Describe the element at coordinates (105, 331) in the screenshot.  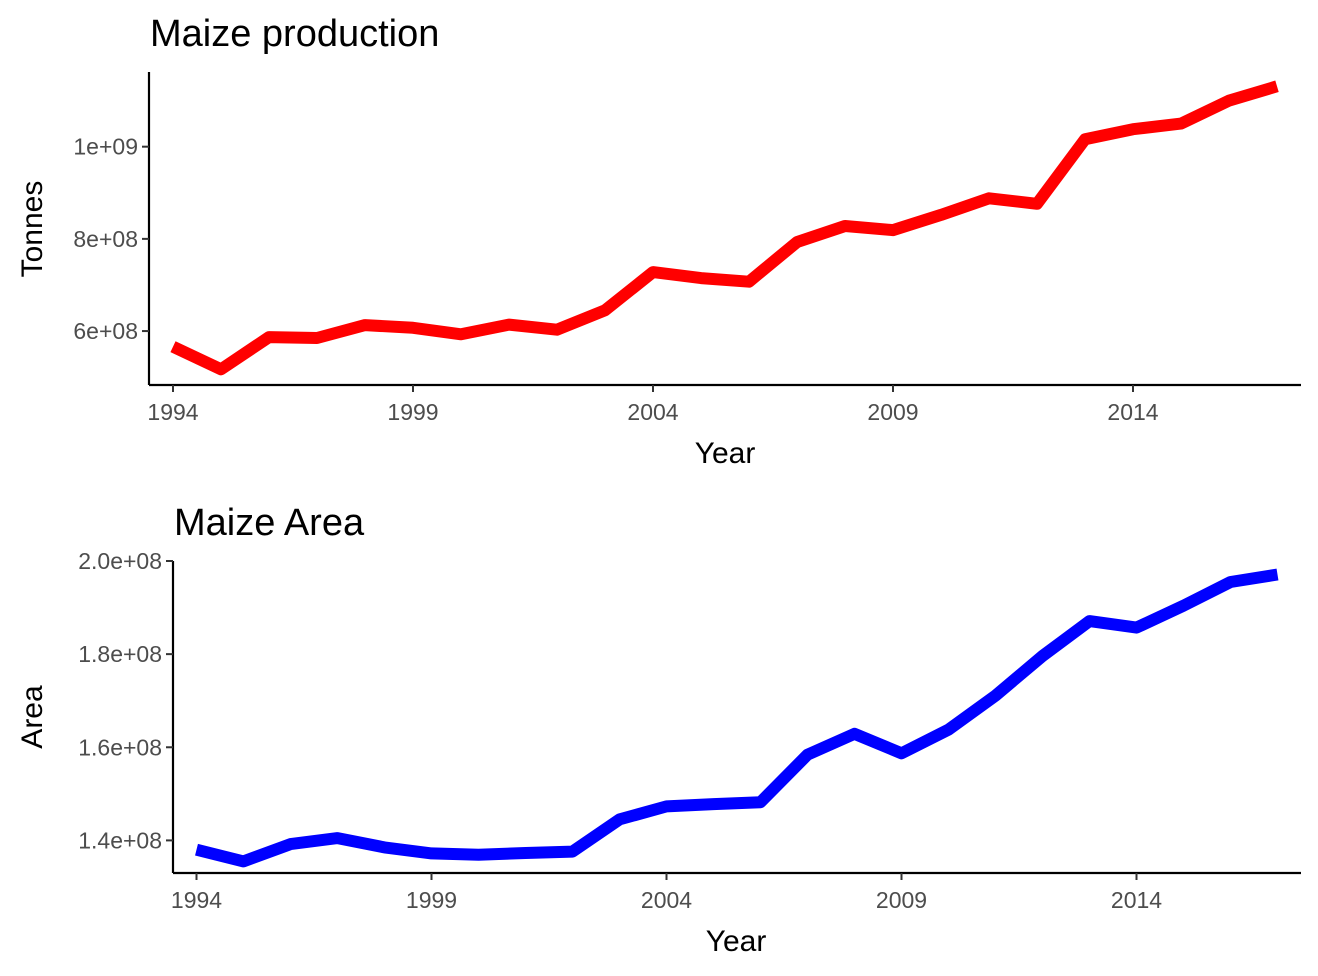
I see `y-tick-label: 6e+08` at that location.